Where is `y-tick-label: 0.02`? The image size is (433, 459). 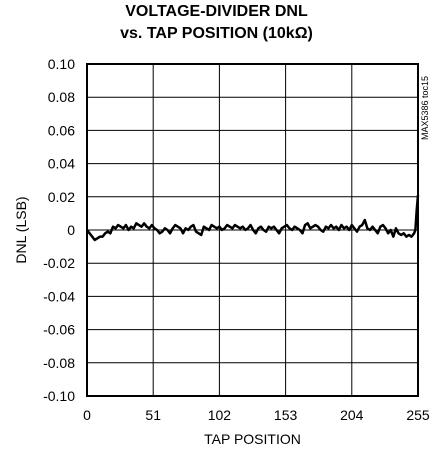 y-tick-label: 0.02 is located at coordinates (61, 197).